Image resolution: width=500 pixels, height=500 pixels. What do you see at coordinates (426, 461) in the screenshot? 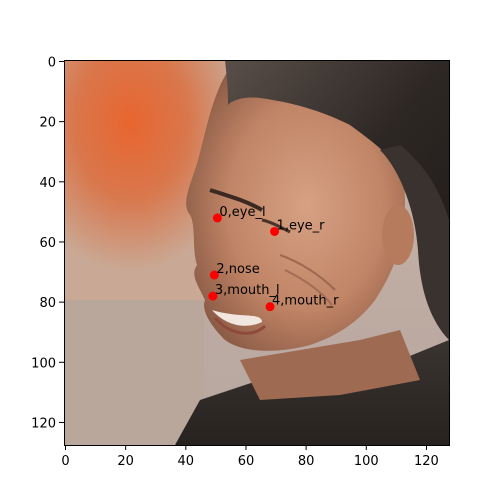
I see `x-tick-label: 120` at bounding box center [426, 461].